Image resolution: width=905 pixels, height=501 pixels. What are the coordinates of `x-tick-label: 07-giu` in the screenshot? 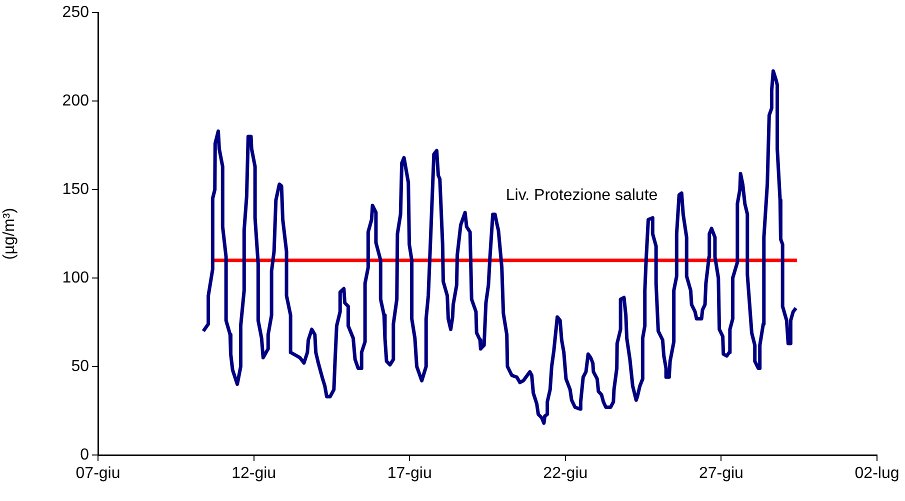 It's located at (98, 473).